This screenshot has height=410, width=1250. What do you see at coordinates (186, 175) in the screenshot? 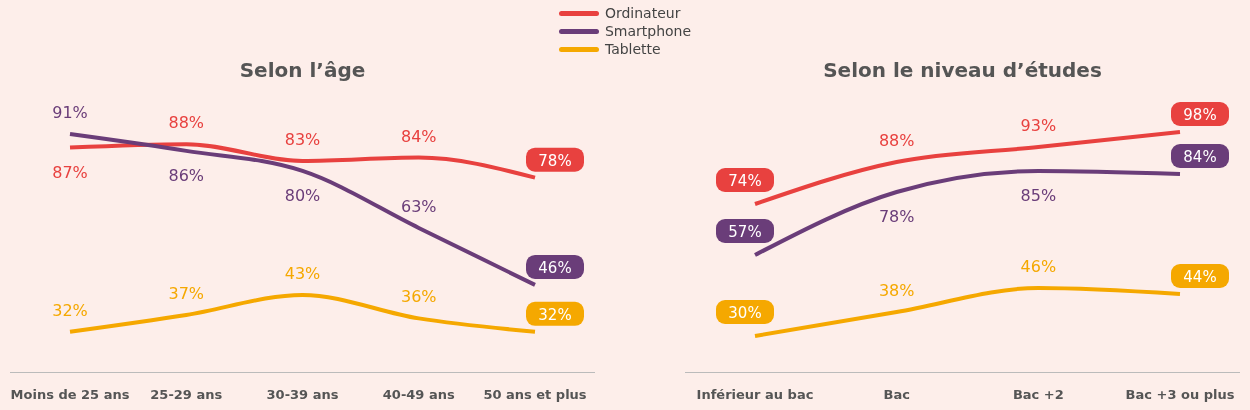
I see `data-label: 86%` at bounding box center [186, 175].